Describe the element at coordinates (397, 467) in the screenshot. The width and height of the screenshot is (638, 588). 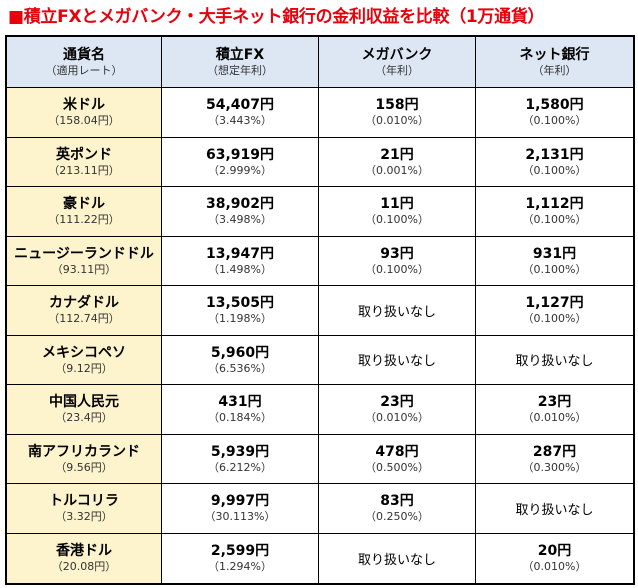
I see `annual-rate: （0.500%）` at that location.